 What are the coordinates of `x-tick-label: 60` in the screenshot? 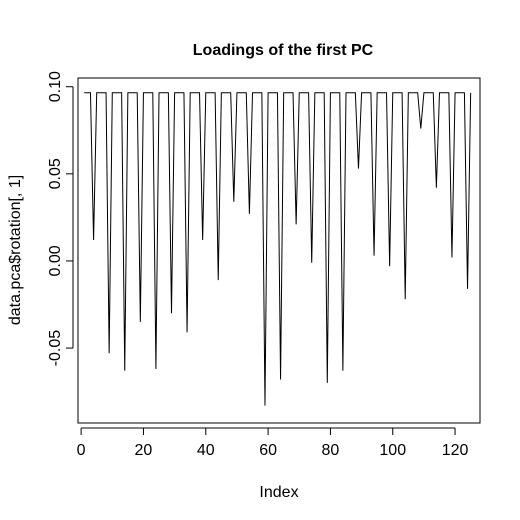 It's located at (268, 450).